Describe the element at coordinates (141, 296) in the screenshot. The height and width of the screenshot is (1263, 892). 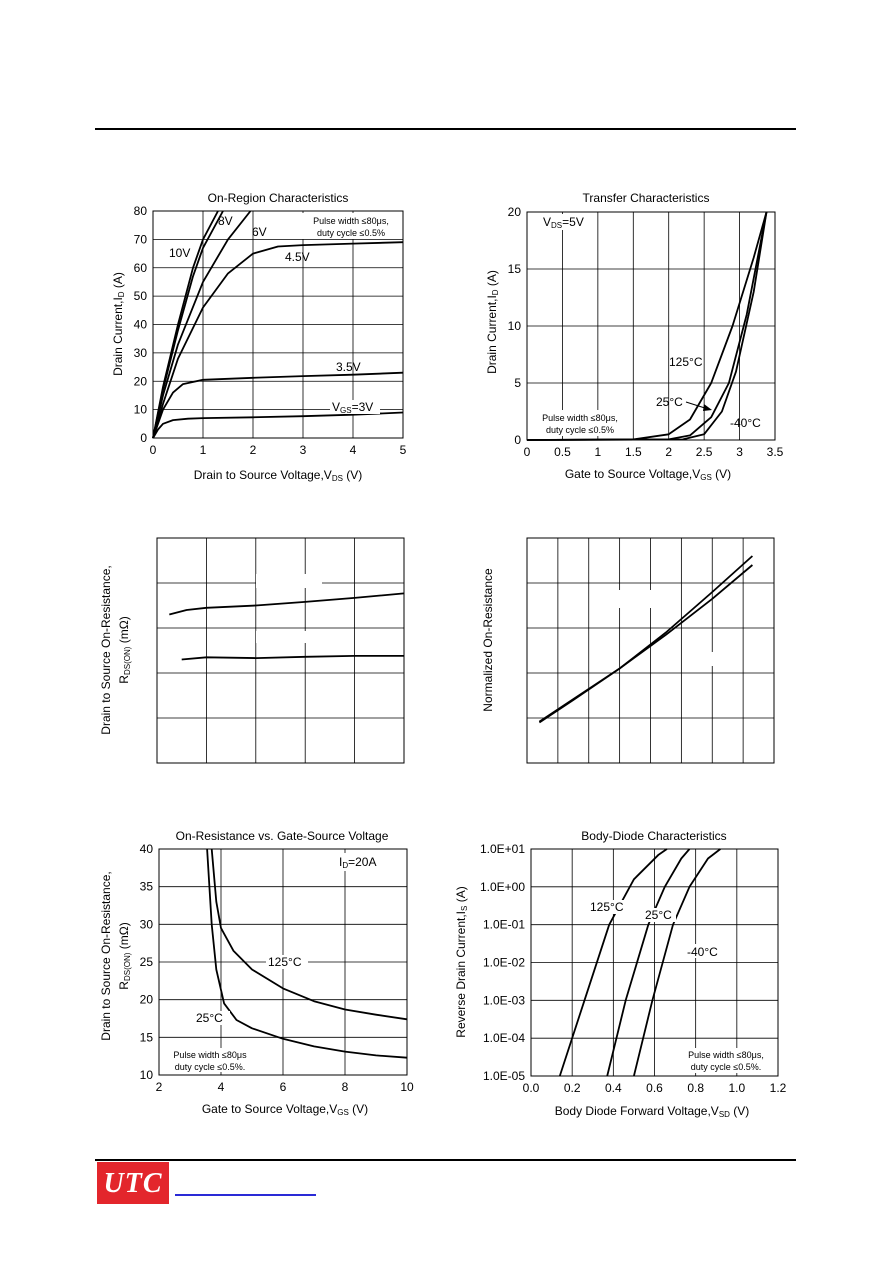
I see `y-tick-label: 50` at that location.